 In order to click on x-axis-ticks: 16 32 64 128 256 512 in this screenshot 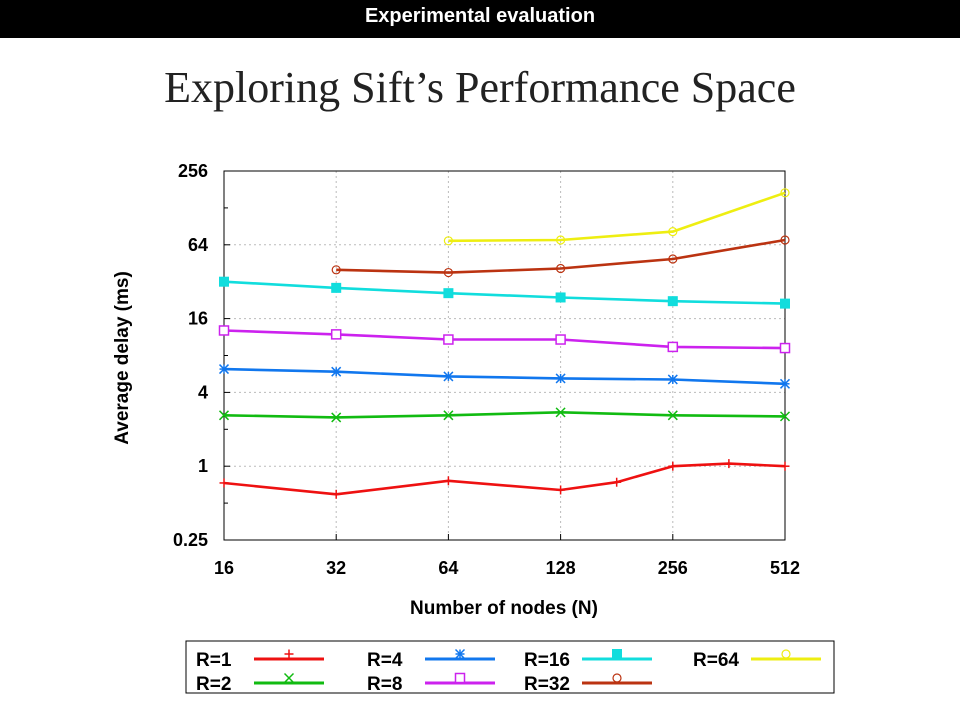, I will do `click(507, 556)`.